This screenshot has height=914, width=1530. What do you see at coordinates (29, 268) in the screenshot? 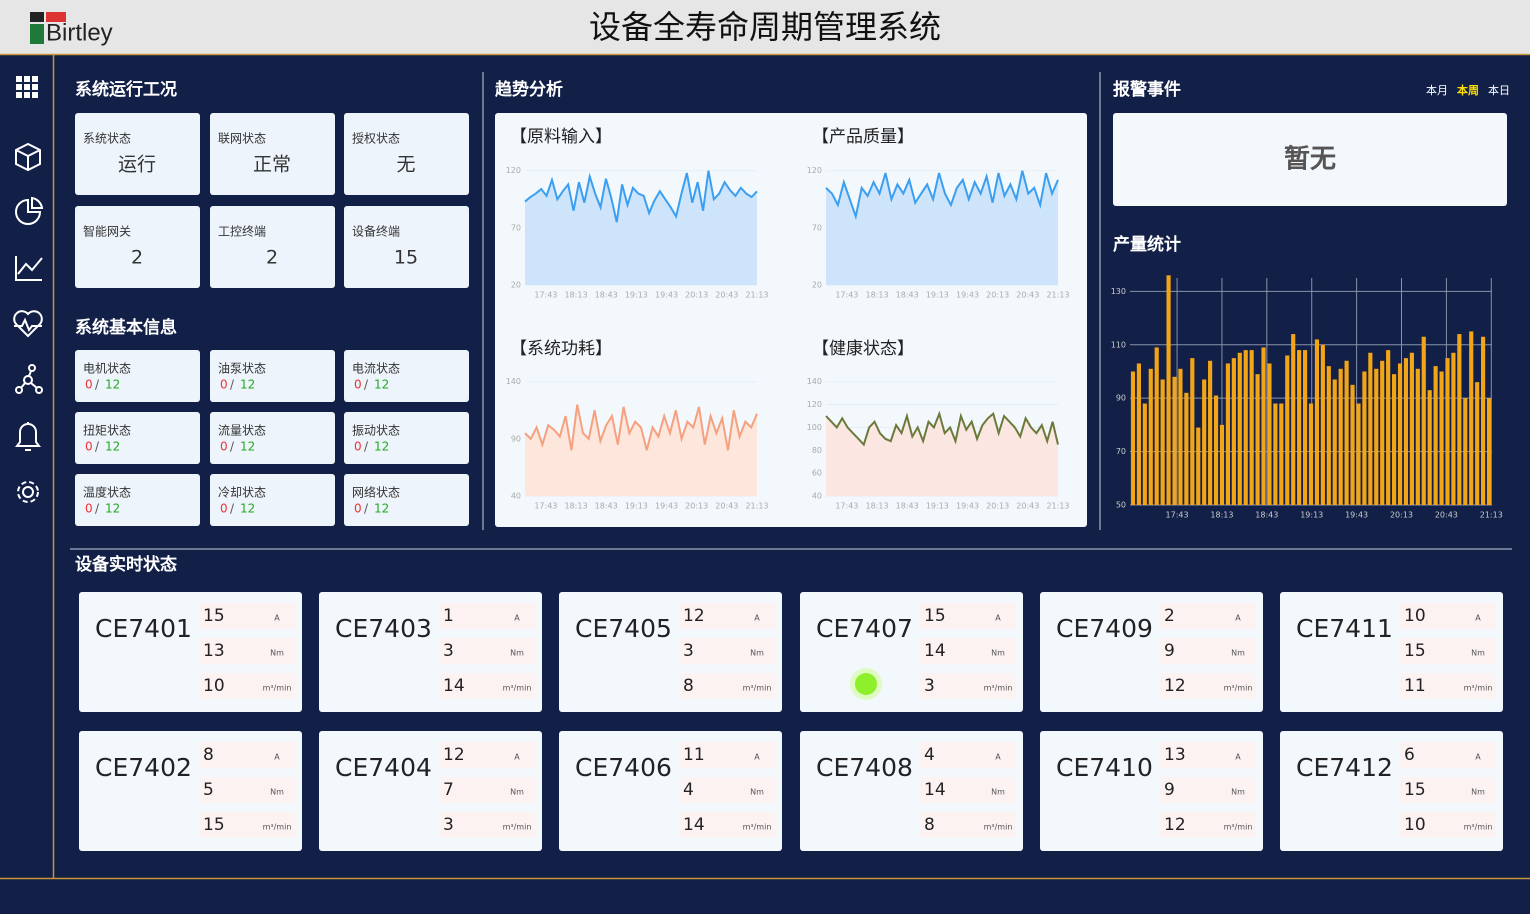
I see `trend-icon` at bounding box center [29, 268].